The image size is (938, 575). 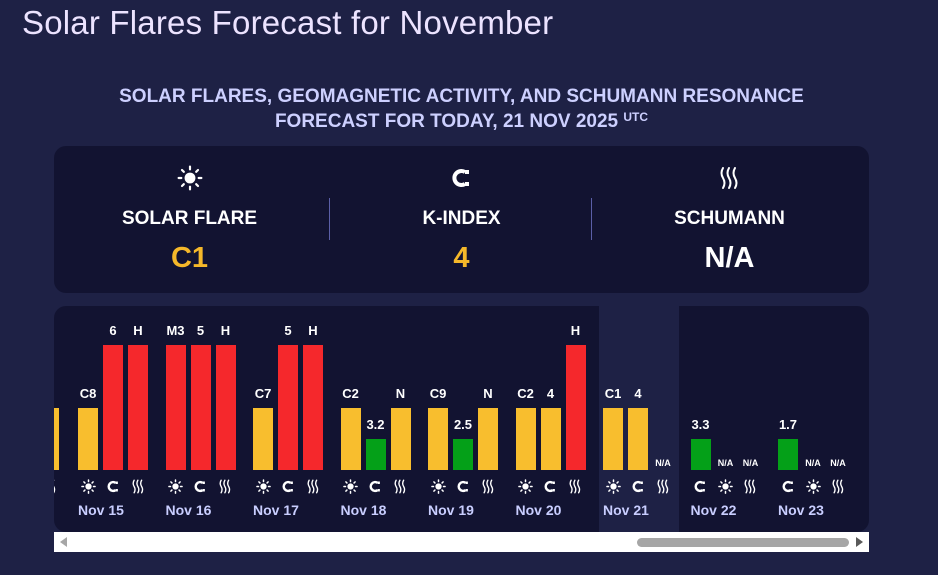 What do you see at coordinates (276, 510) in the screenshot?
I see `day-label: Nov 17` at bounding box center [276, 510].